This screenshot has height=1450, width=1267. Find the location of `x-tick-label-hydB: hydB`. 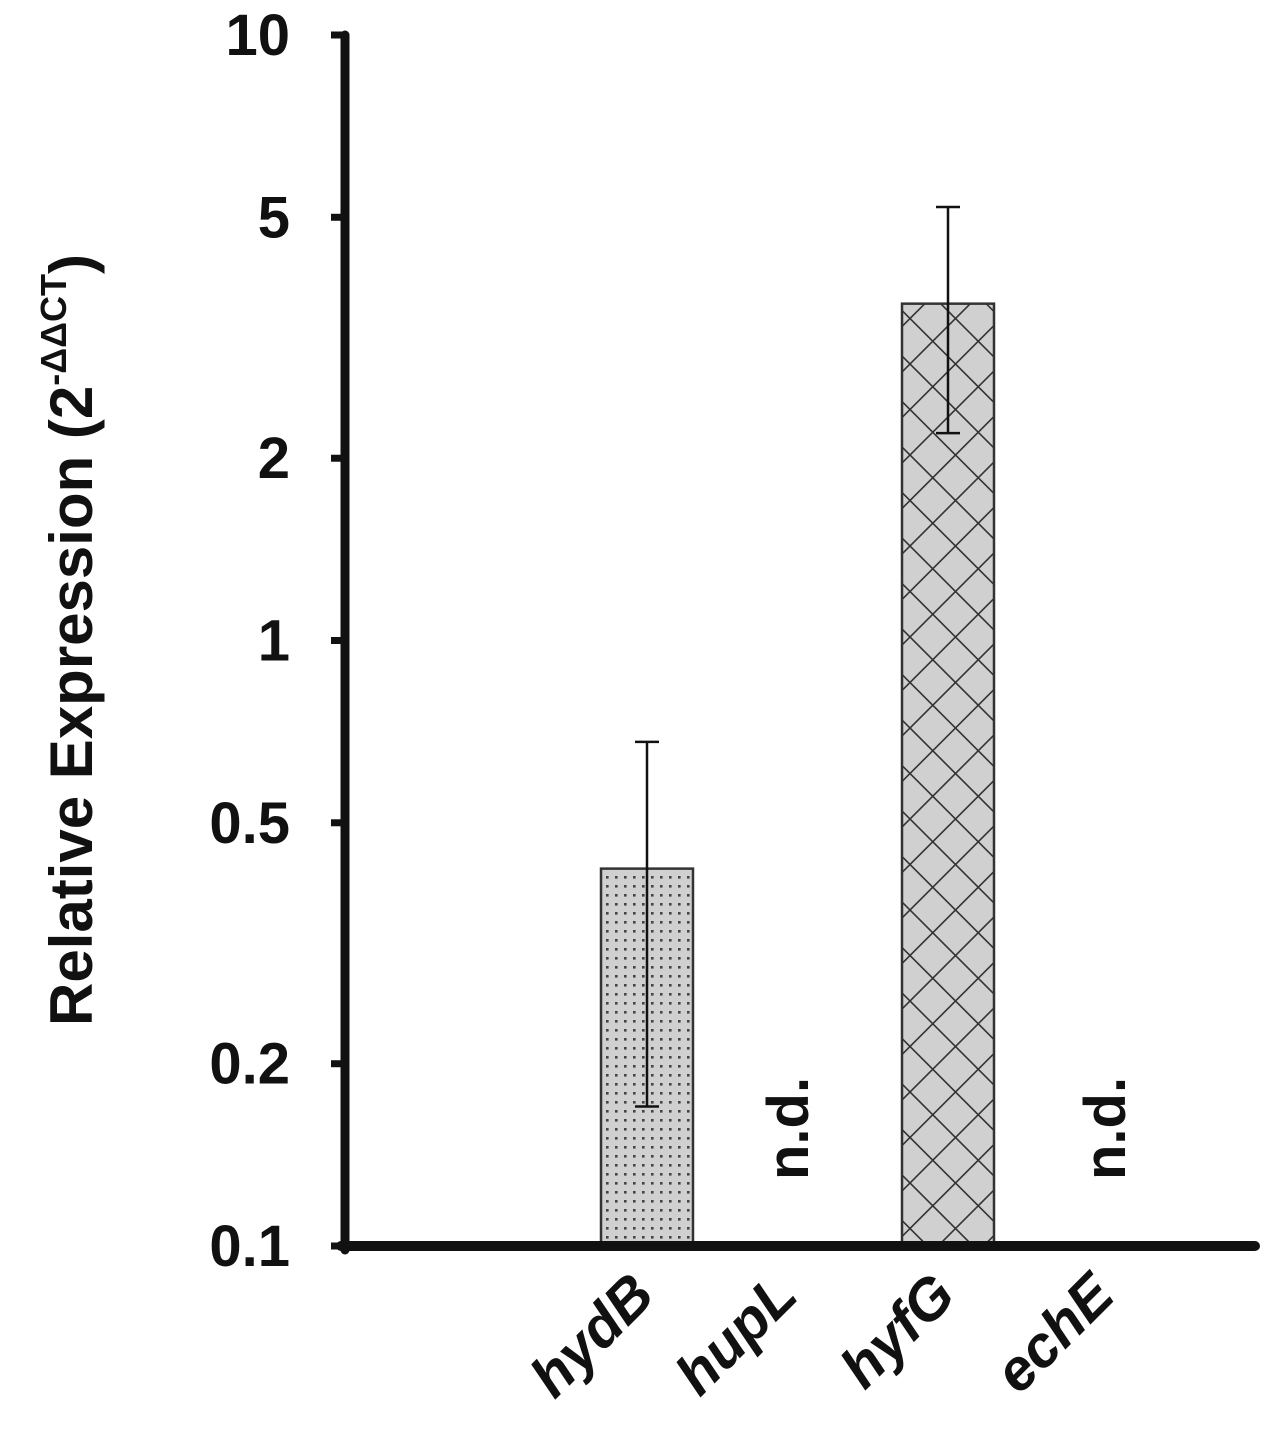

x-tick-label-hydB: hydB is located at coordinates (592, 1335).